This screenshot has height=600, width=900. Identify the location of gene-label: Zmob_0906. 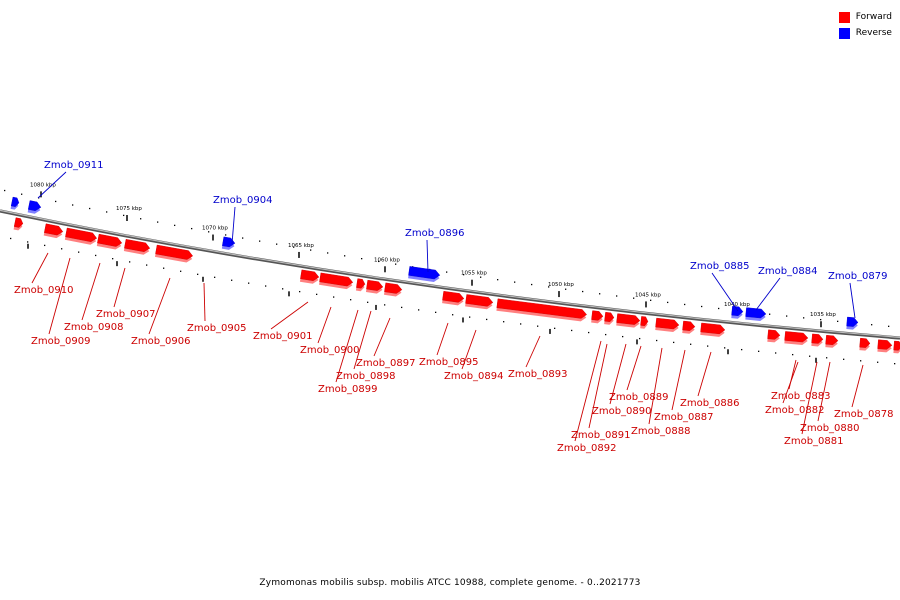
(161, 341).